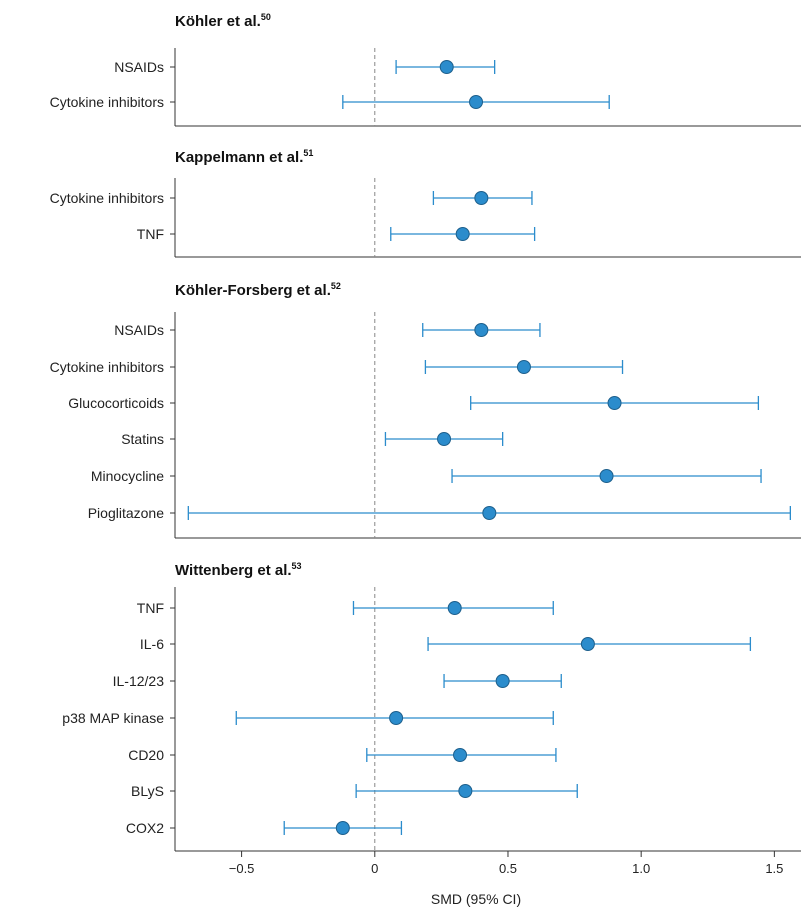  What do you see at coordinates (258, 290) in the screenshot?
I see `panel-title: Köhler-Forsberg et al.52` at bounding box center [258, 290].